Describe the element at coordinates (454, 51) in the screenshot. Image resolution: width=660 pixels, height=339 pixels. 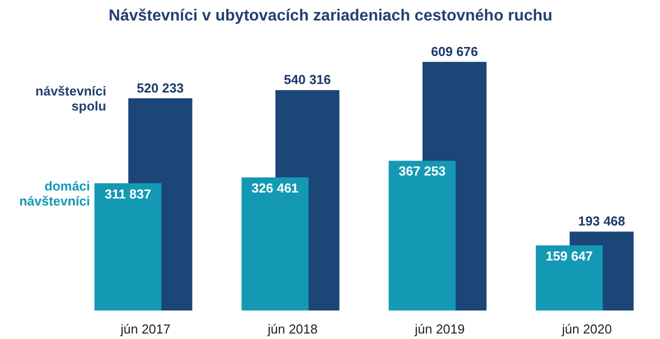
I see `data-label: 609 676` at that location.